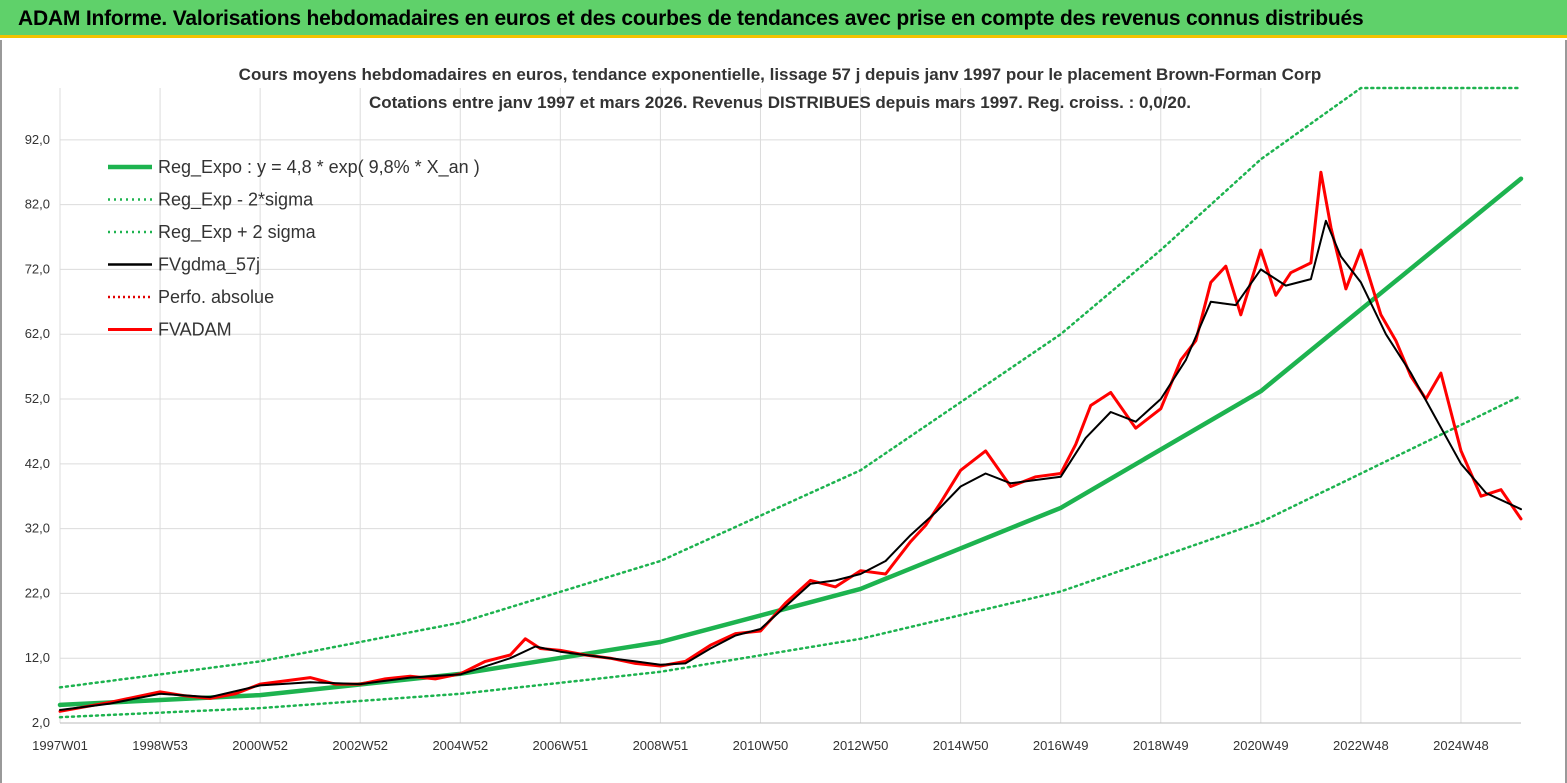  I want to click on y-tick-label: 22,0, so click(37, 592).